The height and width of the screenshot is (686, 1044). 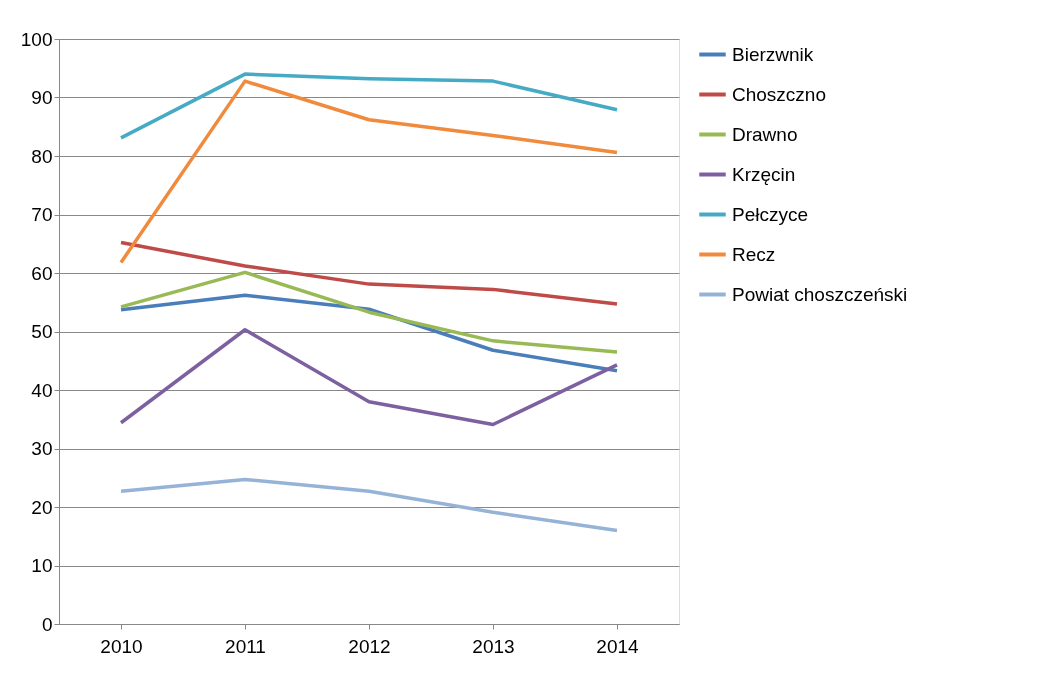 I want to click on legend-label: Bierzwnik, so click(x=773, y=54).